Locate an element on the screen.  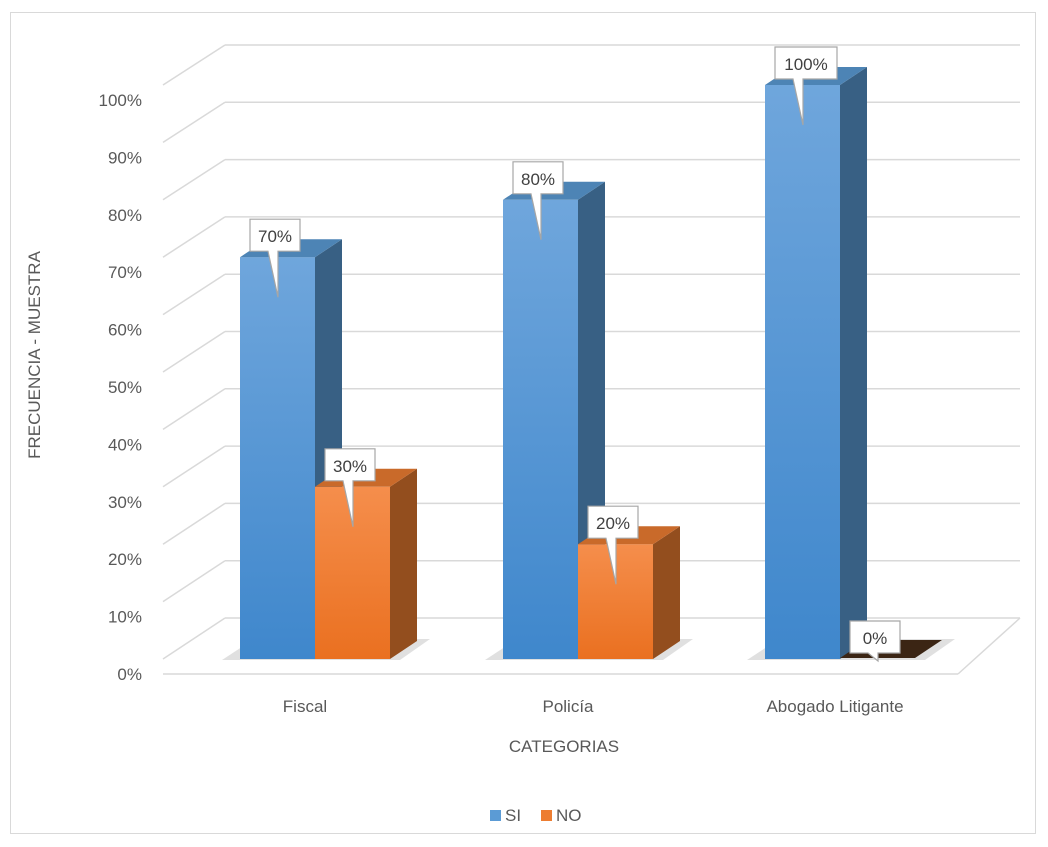
x-category-label: Fiscal is located at coordinates (305, 706).